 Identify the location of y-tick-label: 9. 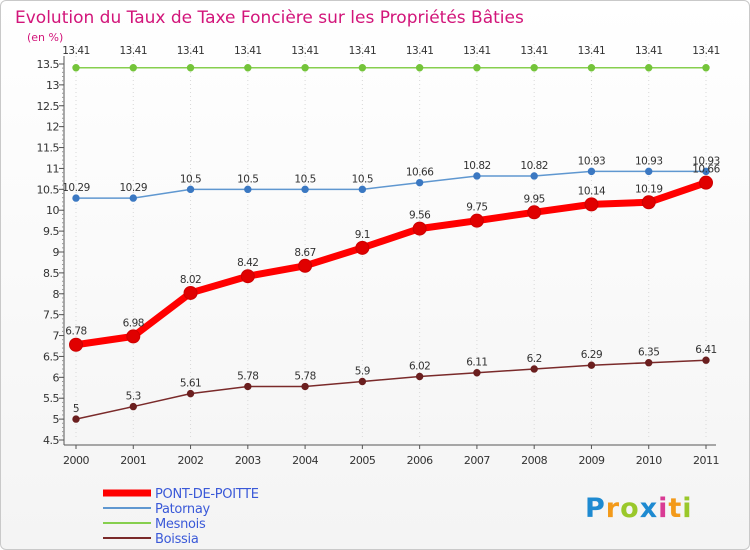
(56, 252).